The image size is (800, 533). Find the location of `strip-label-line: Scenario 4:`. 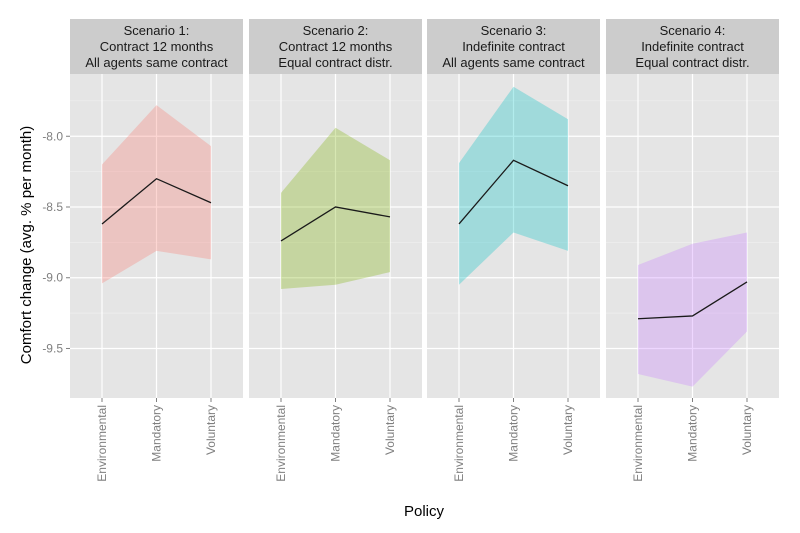

strip-label-line: Scenario 4: is located at coordinates (693, 30).